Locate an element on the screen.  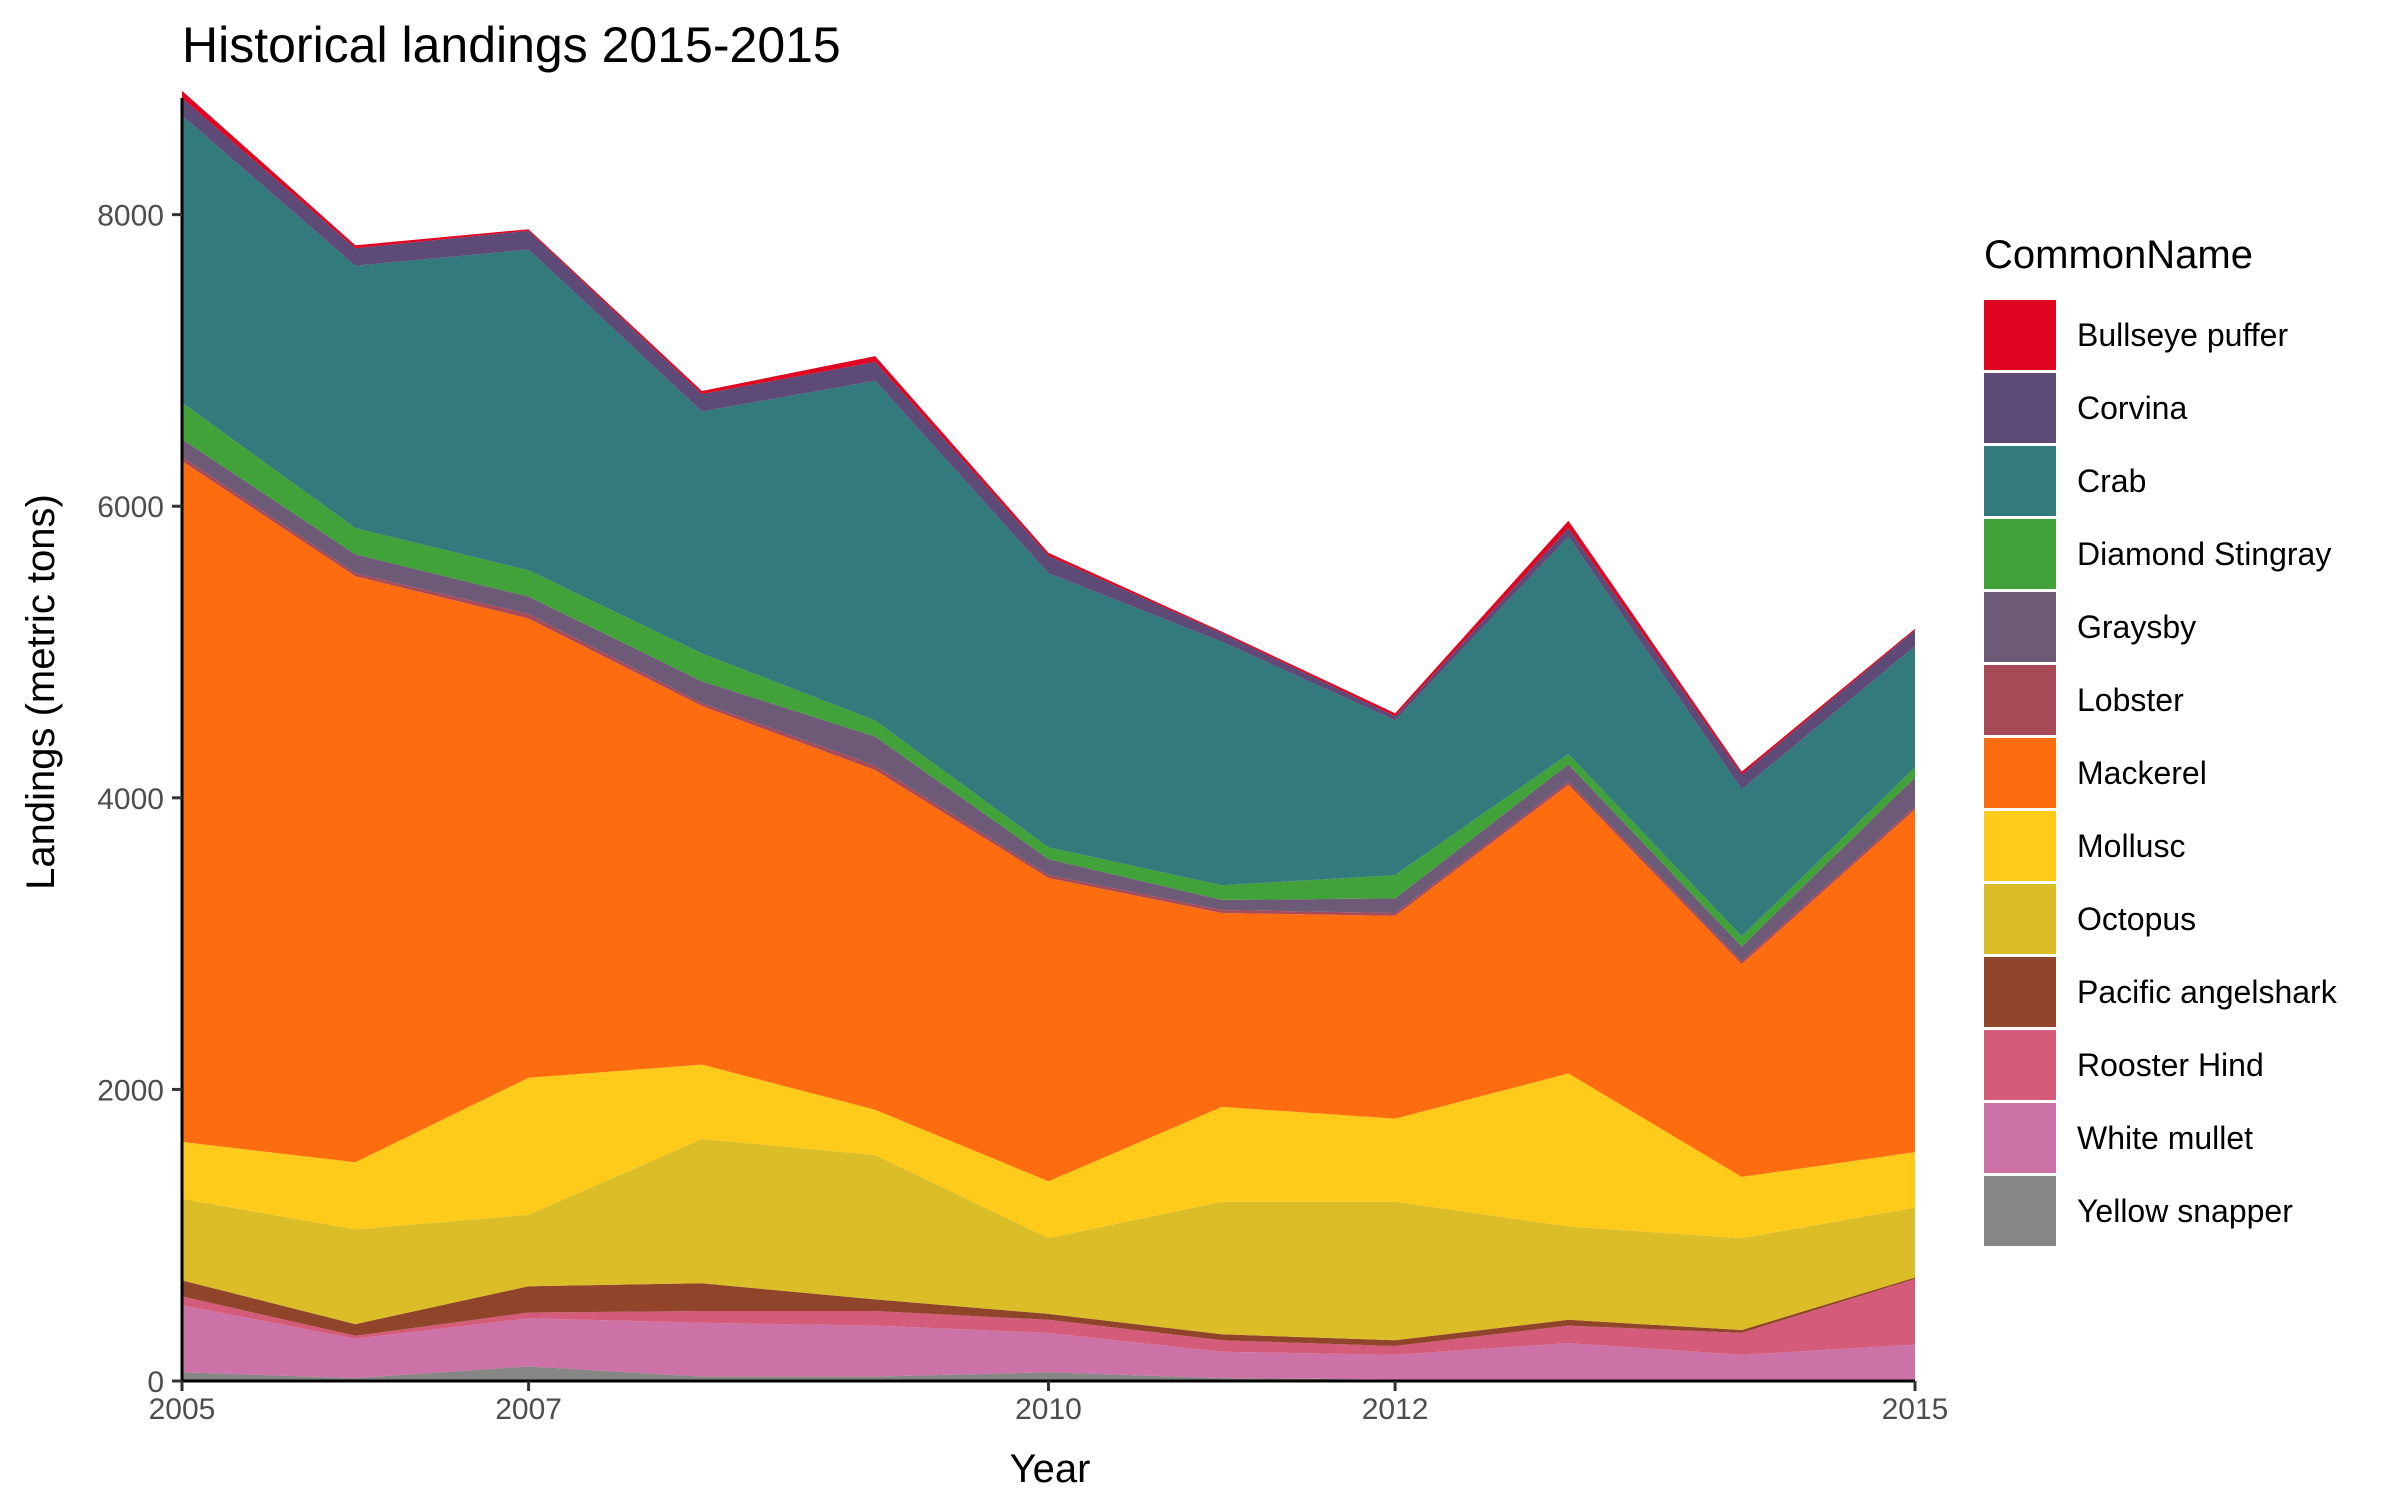
legend-label-yellow-snapper: Yellow snapper is located at coordinates (2185, 1211).